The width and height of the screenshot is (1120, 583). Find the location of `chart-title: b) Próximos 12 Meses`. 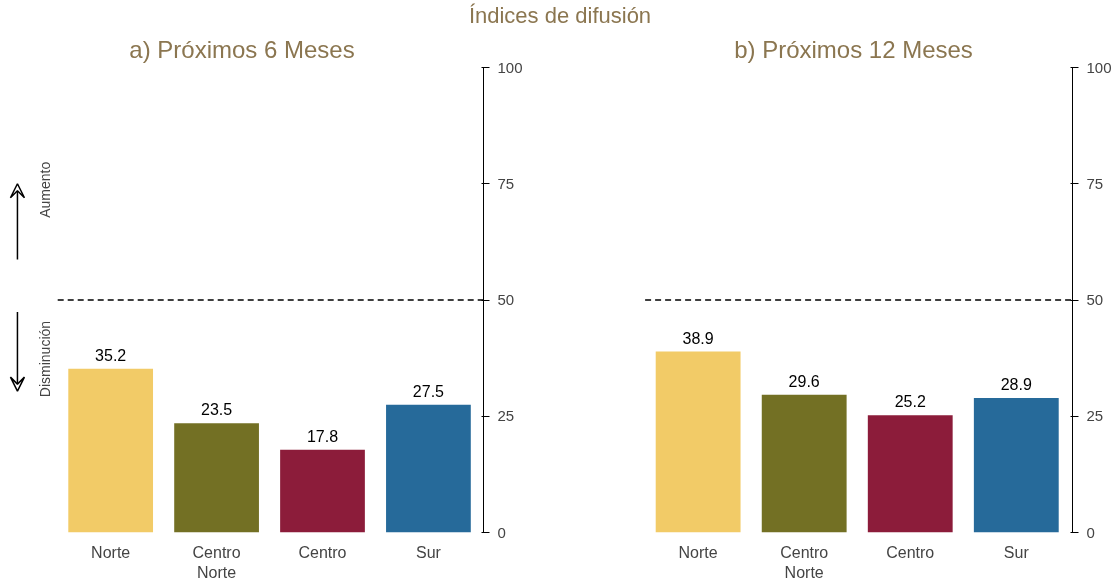

chart-title: b) Próximos 12 Meses is located at coordinates (853, 49).